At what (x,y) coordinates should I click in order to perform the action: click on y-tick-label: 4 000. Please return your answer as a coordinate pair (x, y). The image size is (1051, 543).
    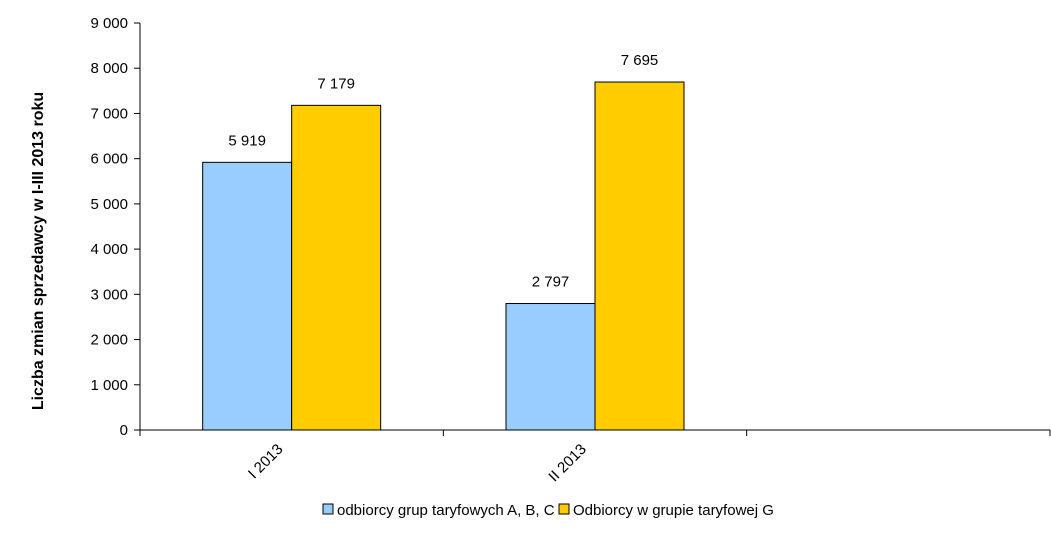
    Looking at the image, I should click on (109, 249).